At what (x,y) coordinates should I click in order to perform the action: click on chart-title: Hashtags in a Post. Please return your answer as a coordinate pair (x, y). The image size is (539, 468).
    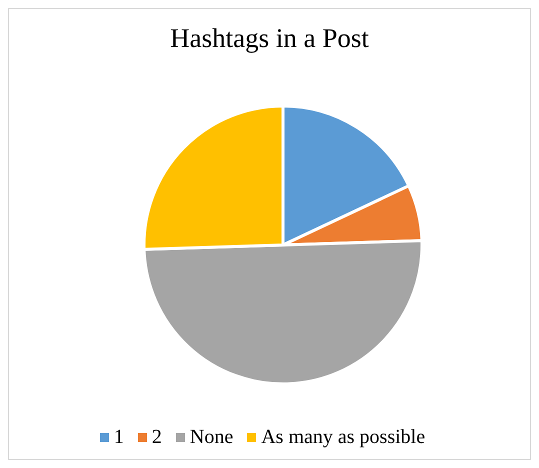
    Looking at the image, I should click on (269, 38).